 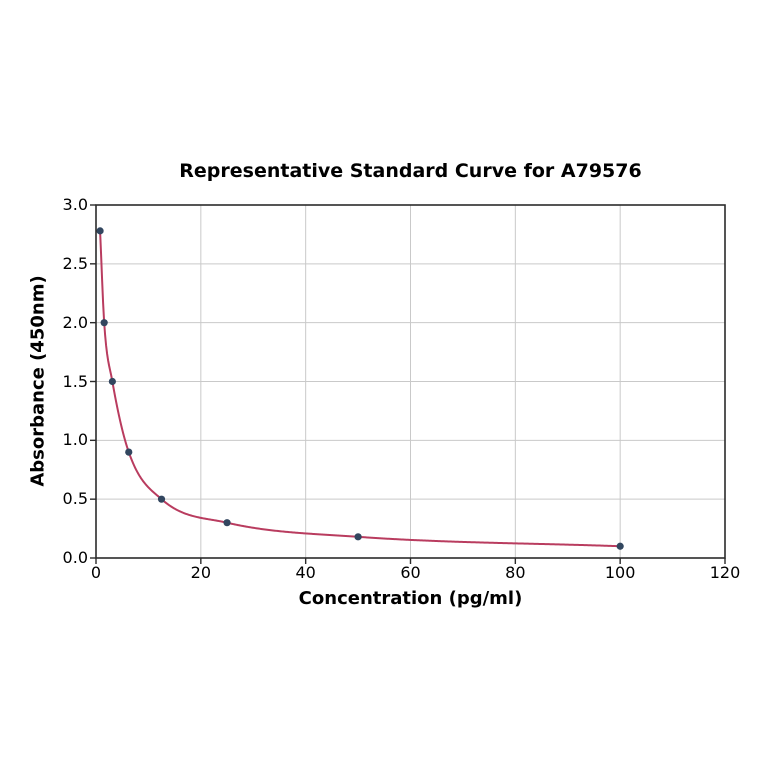 I want to click on y-tick-label: 2.0, so click(x=75, y=322).